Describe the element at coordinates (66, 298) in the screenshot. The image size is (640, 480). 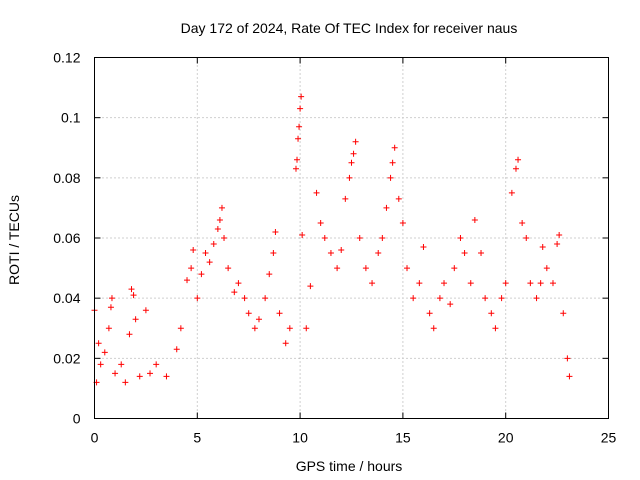
I see `y-tick-label: 0.04` at that location.